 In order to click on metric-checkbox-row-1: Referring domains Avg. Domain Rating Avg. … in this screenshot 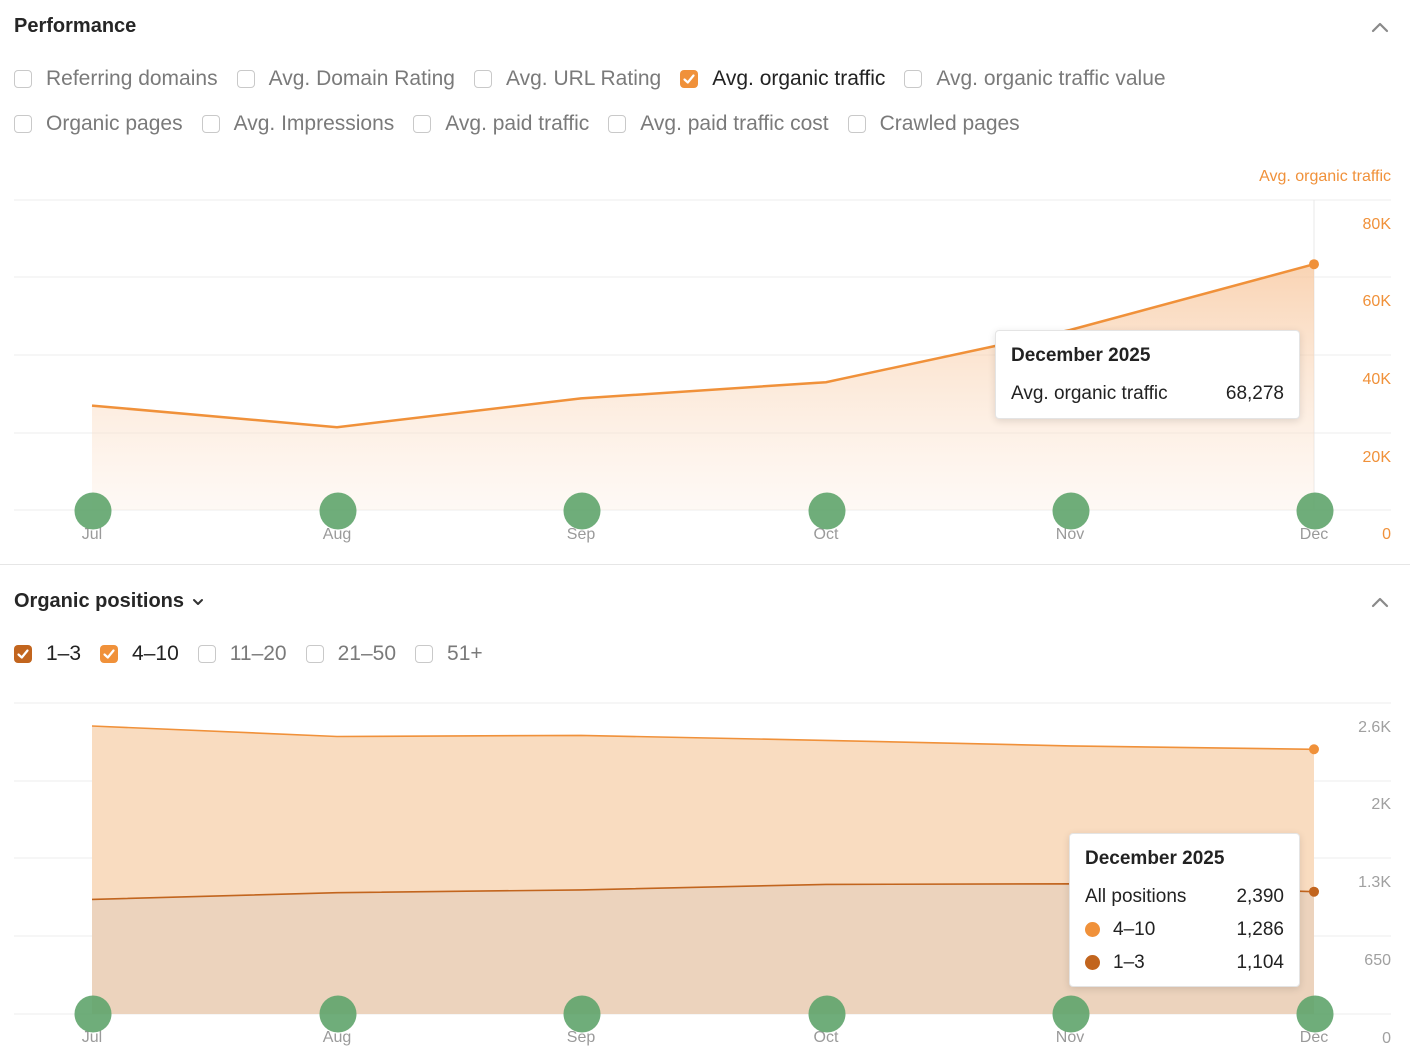, I will do `click(599, 79)`.